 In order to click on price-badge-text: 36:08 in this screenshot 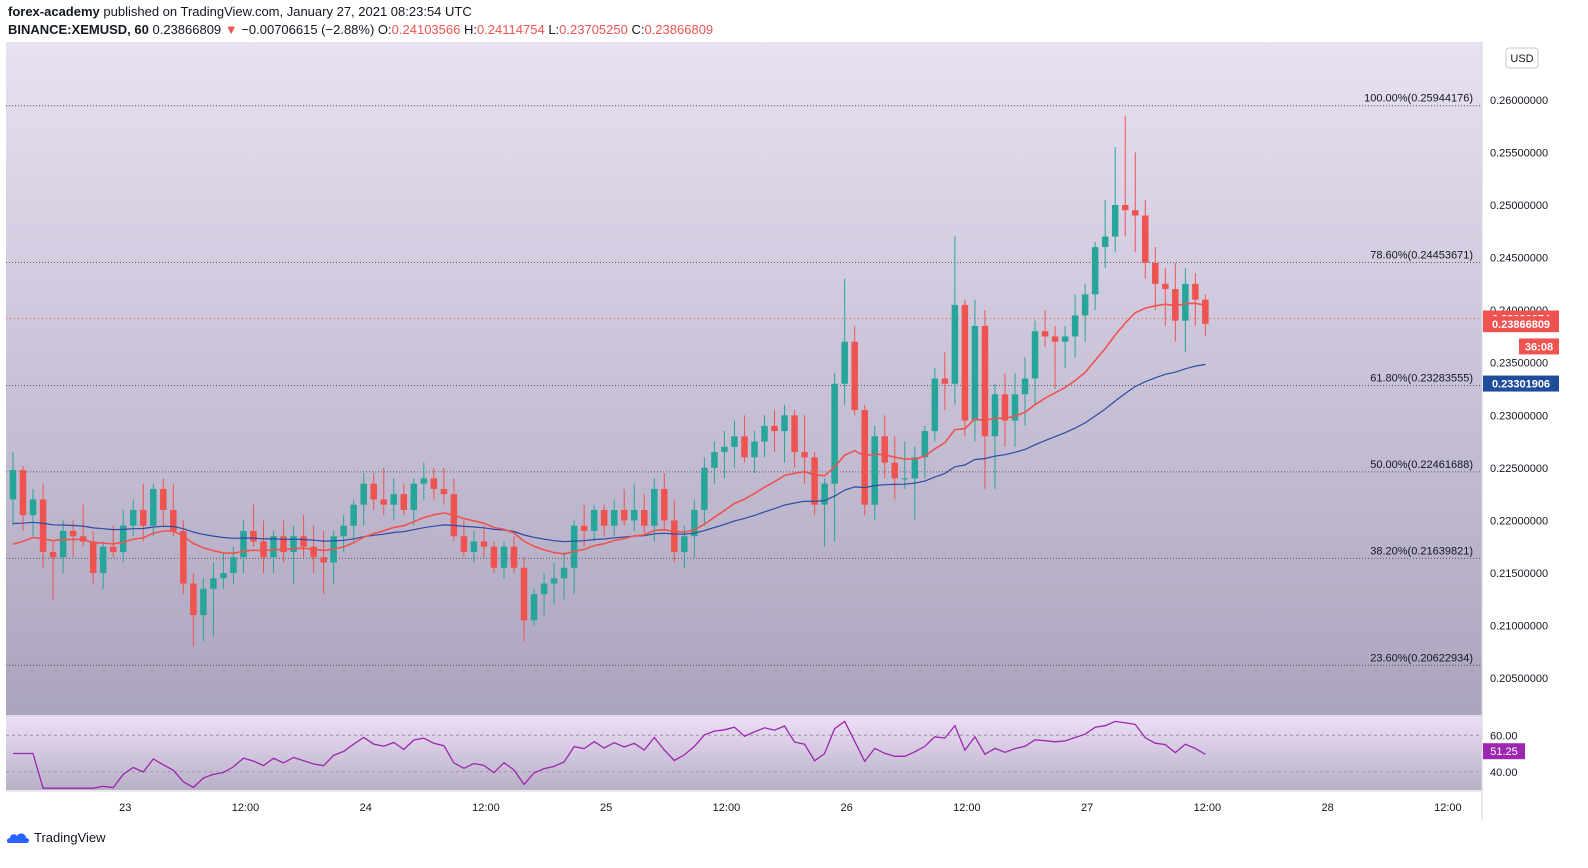, I will do `click(1539, 347)`.